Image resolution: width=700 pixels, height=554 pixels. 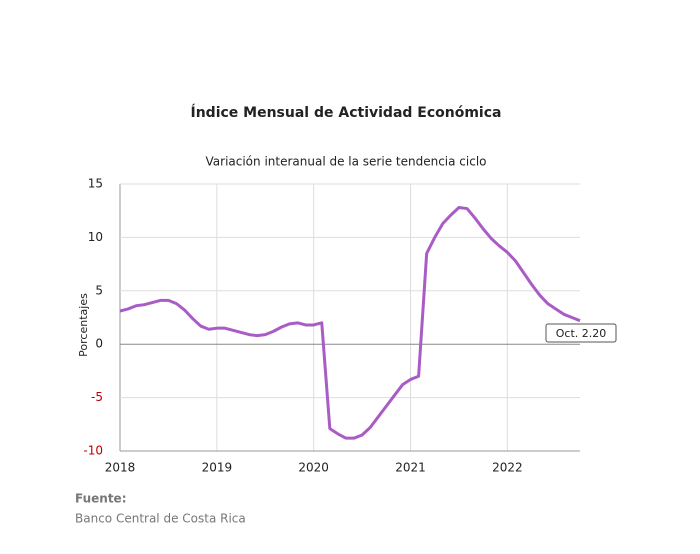 What do you see at coordinates (346, 112) in the screenshot?
I see `chart-title: Índice Mensual de Actividad Económica` at bounding box center [346, 112].